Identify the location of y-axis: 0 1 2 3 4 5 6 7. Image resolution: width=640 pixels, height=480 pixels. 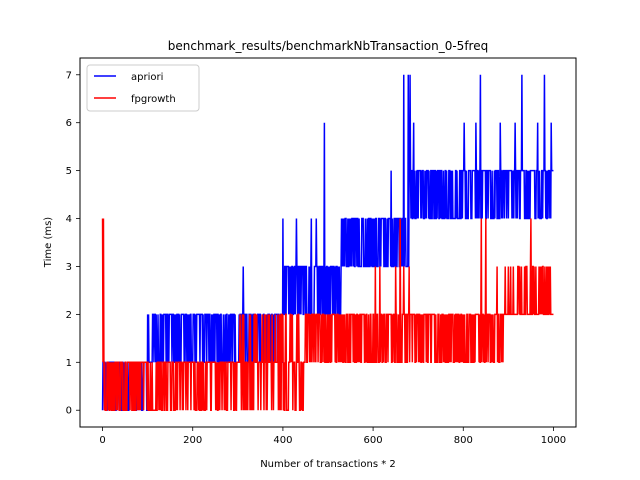
(73, 243).